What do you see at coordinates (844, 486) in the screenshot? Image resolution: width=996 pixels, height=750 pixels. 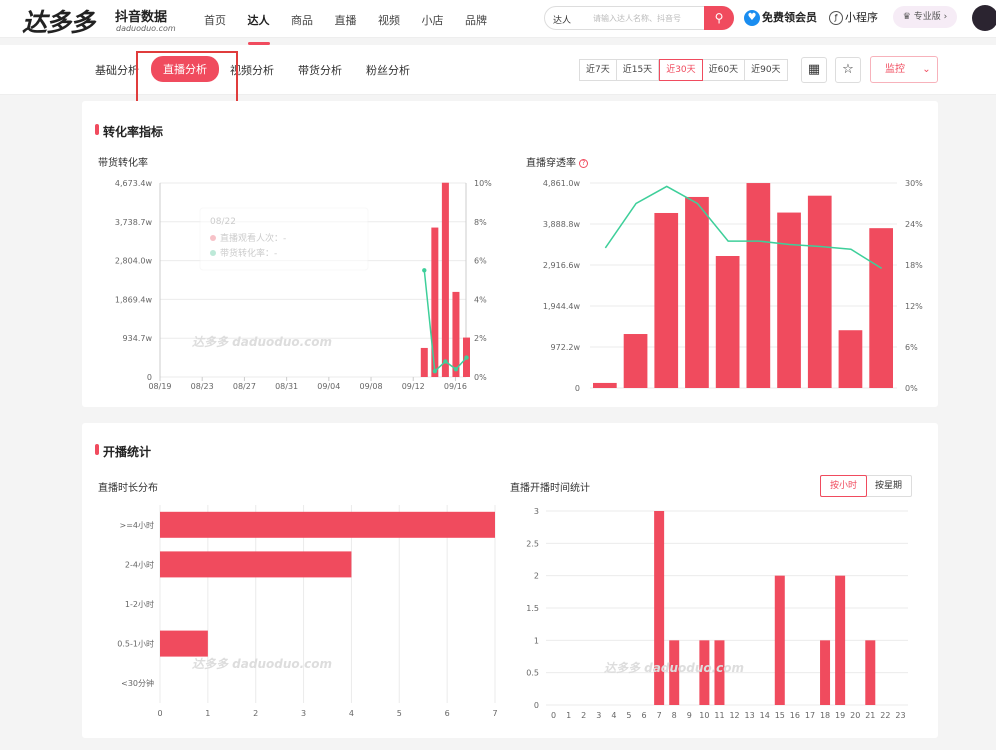 I see `toggle-by-hour: 按小时` at bounding box center [844, 486].